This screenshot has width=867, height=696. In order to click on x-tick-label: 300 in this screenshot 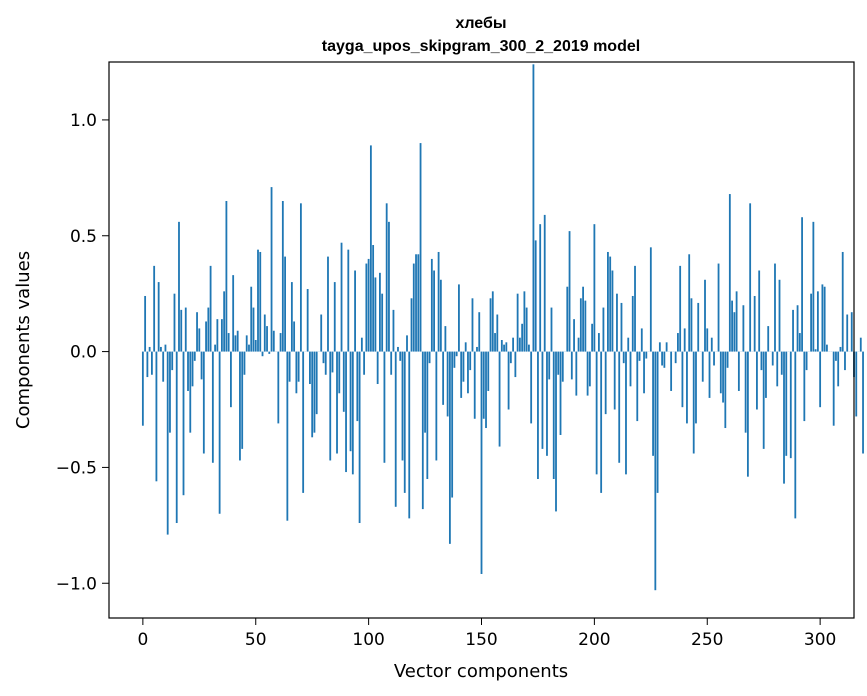, I will do `click(820, 640)`.